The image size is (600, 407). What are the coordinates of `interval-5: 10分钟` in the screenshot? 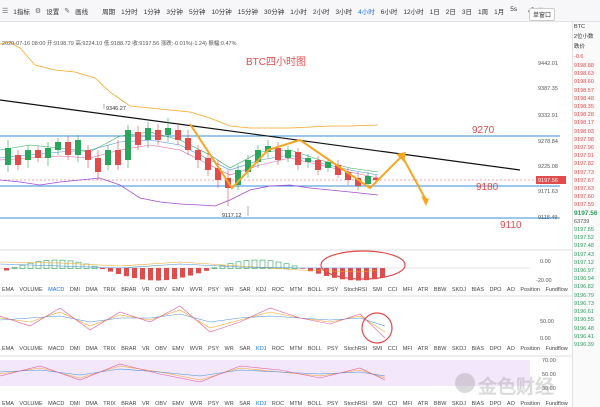 It's located at (221, 12).